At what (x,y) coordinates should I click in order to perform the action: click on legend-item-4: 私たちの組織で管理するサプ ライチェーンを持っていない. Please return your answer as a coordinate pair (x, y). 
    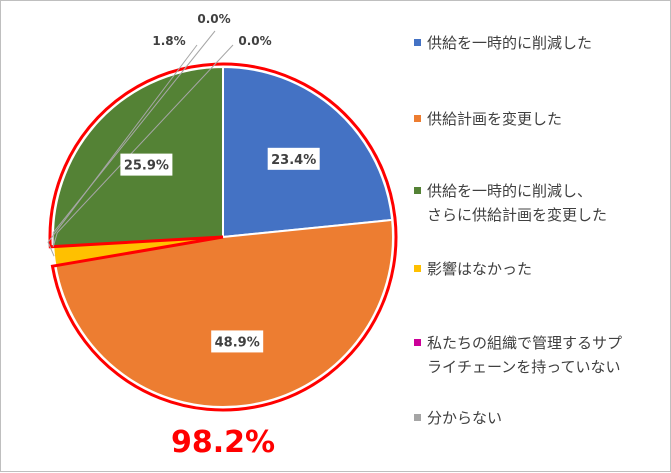
    Looking at the image, I should click on (541, 355).